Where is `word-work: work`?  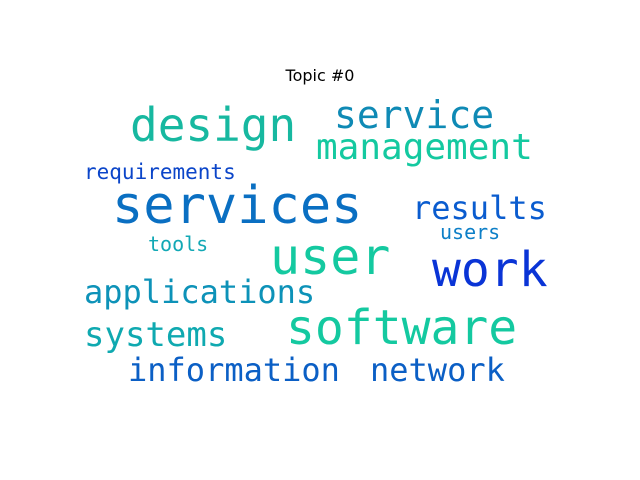 word-work: work is located at coordinates (490, 270).